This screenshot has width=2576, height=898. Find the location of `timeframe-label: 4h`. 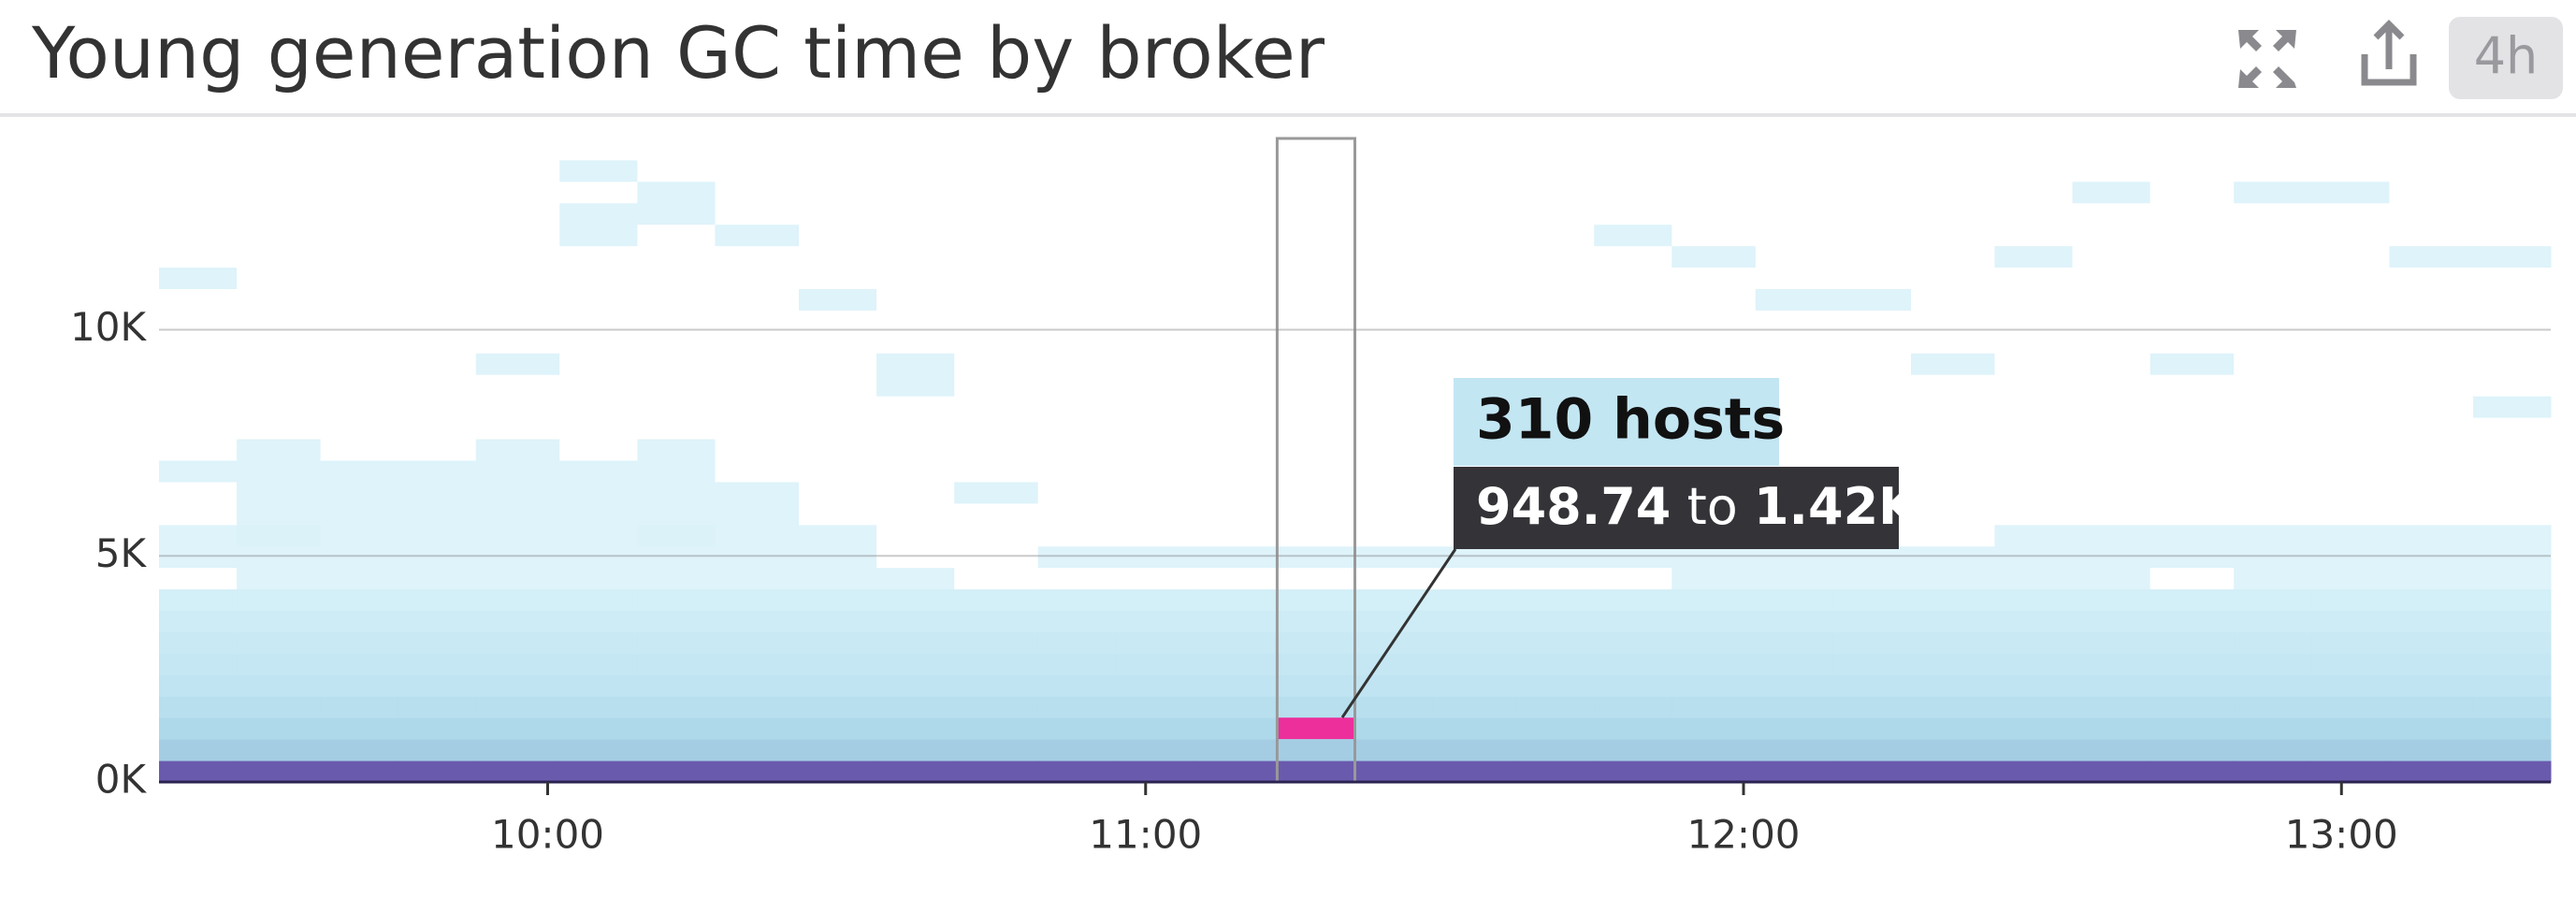

timeframe-label: 4h is located at coordinates (2507, 57).